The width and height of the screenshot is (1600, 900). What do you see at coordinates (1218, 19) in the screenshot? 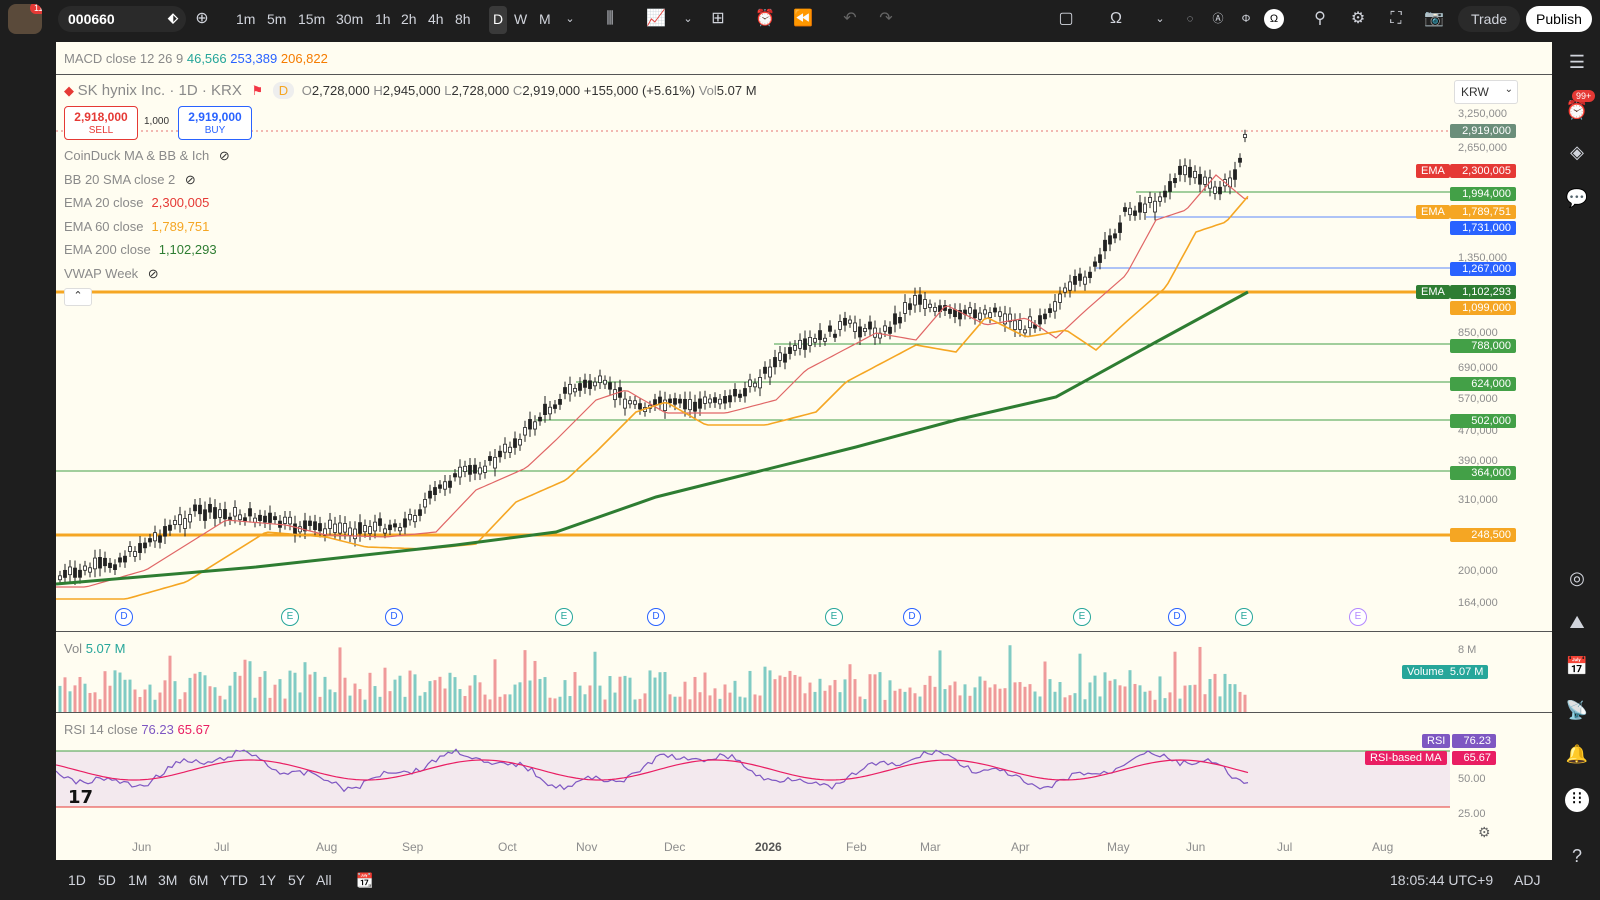
I see `plugin-a-icon: Ⓐ` at bounding box center [1218, 19].